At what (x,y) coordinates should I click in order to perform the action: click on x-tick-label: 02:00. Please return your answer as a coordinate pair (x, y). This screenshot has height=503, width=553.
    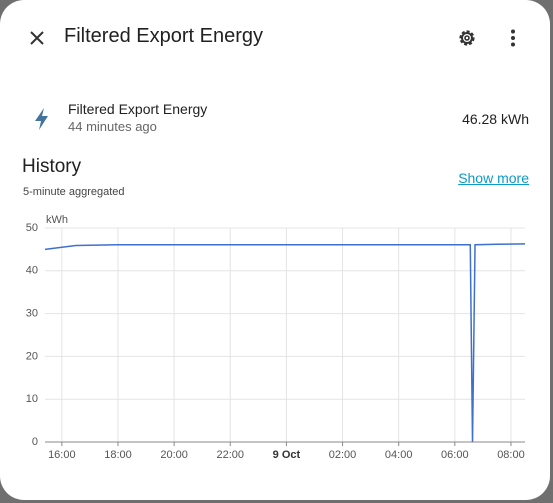
    Looking at the image, I should click on (343, 455).